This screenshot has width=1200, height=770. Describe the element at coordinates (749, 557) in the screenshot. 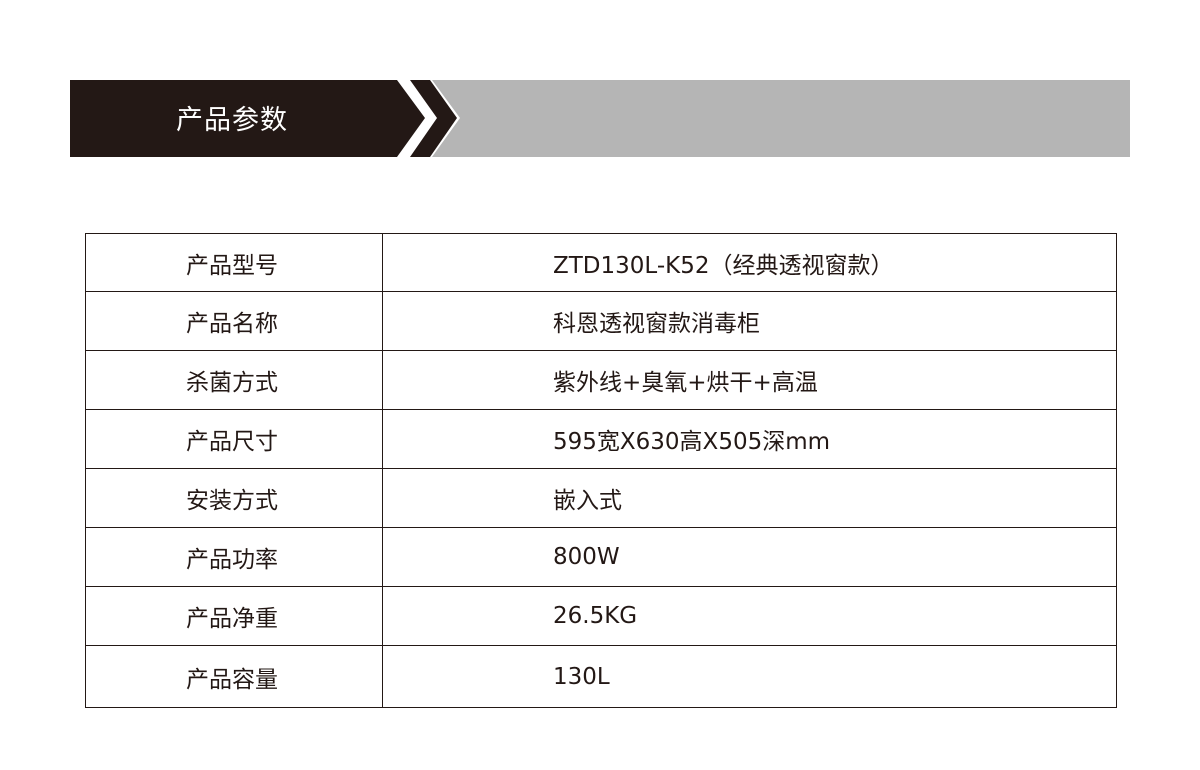

I see `spec-value: 800W` at that location.